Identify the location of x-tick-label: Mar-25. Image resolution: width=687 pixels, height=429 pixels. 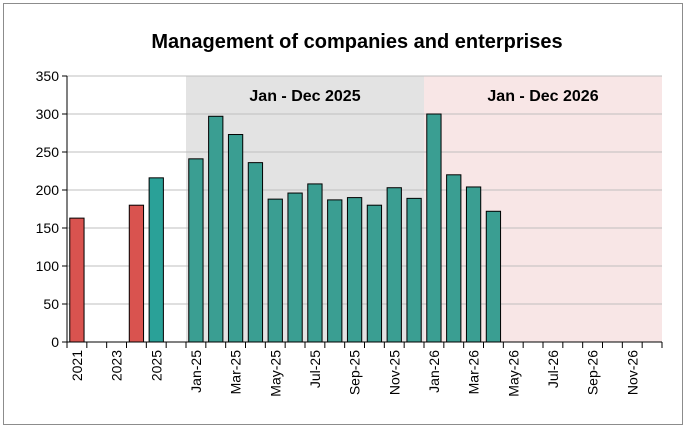
(236, 372).